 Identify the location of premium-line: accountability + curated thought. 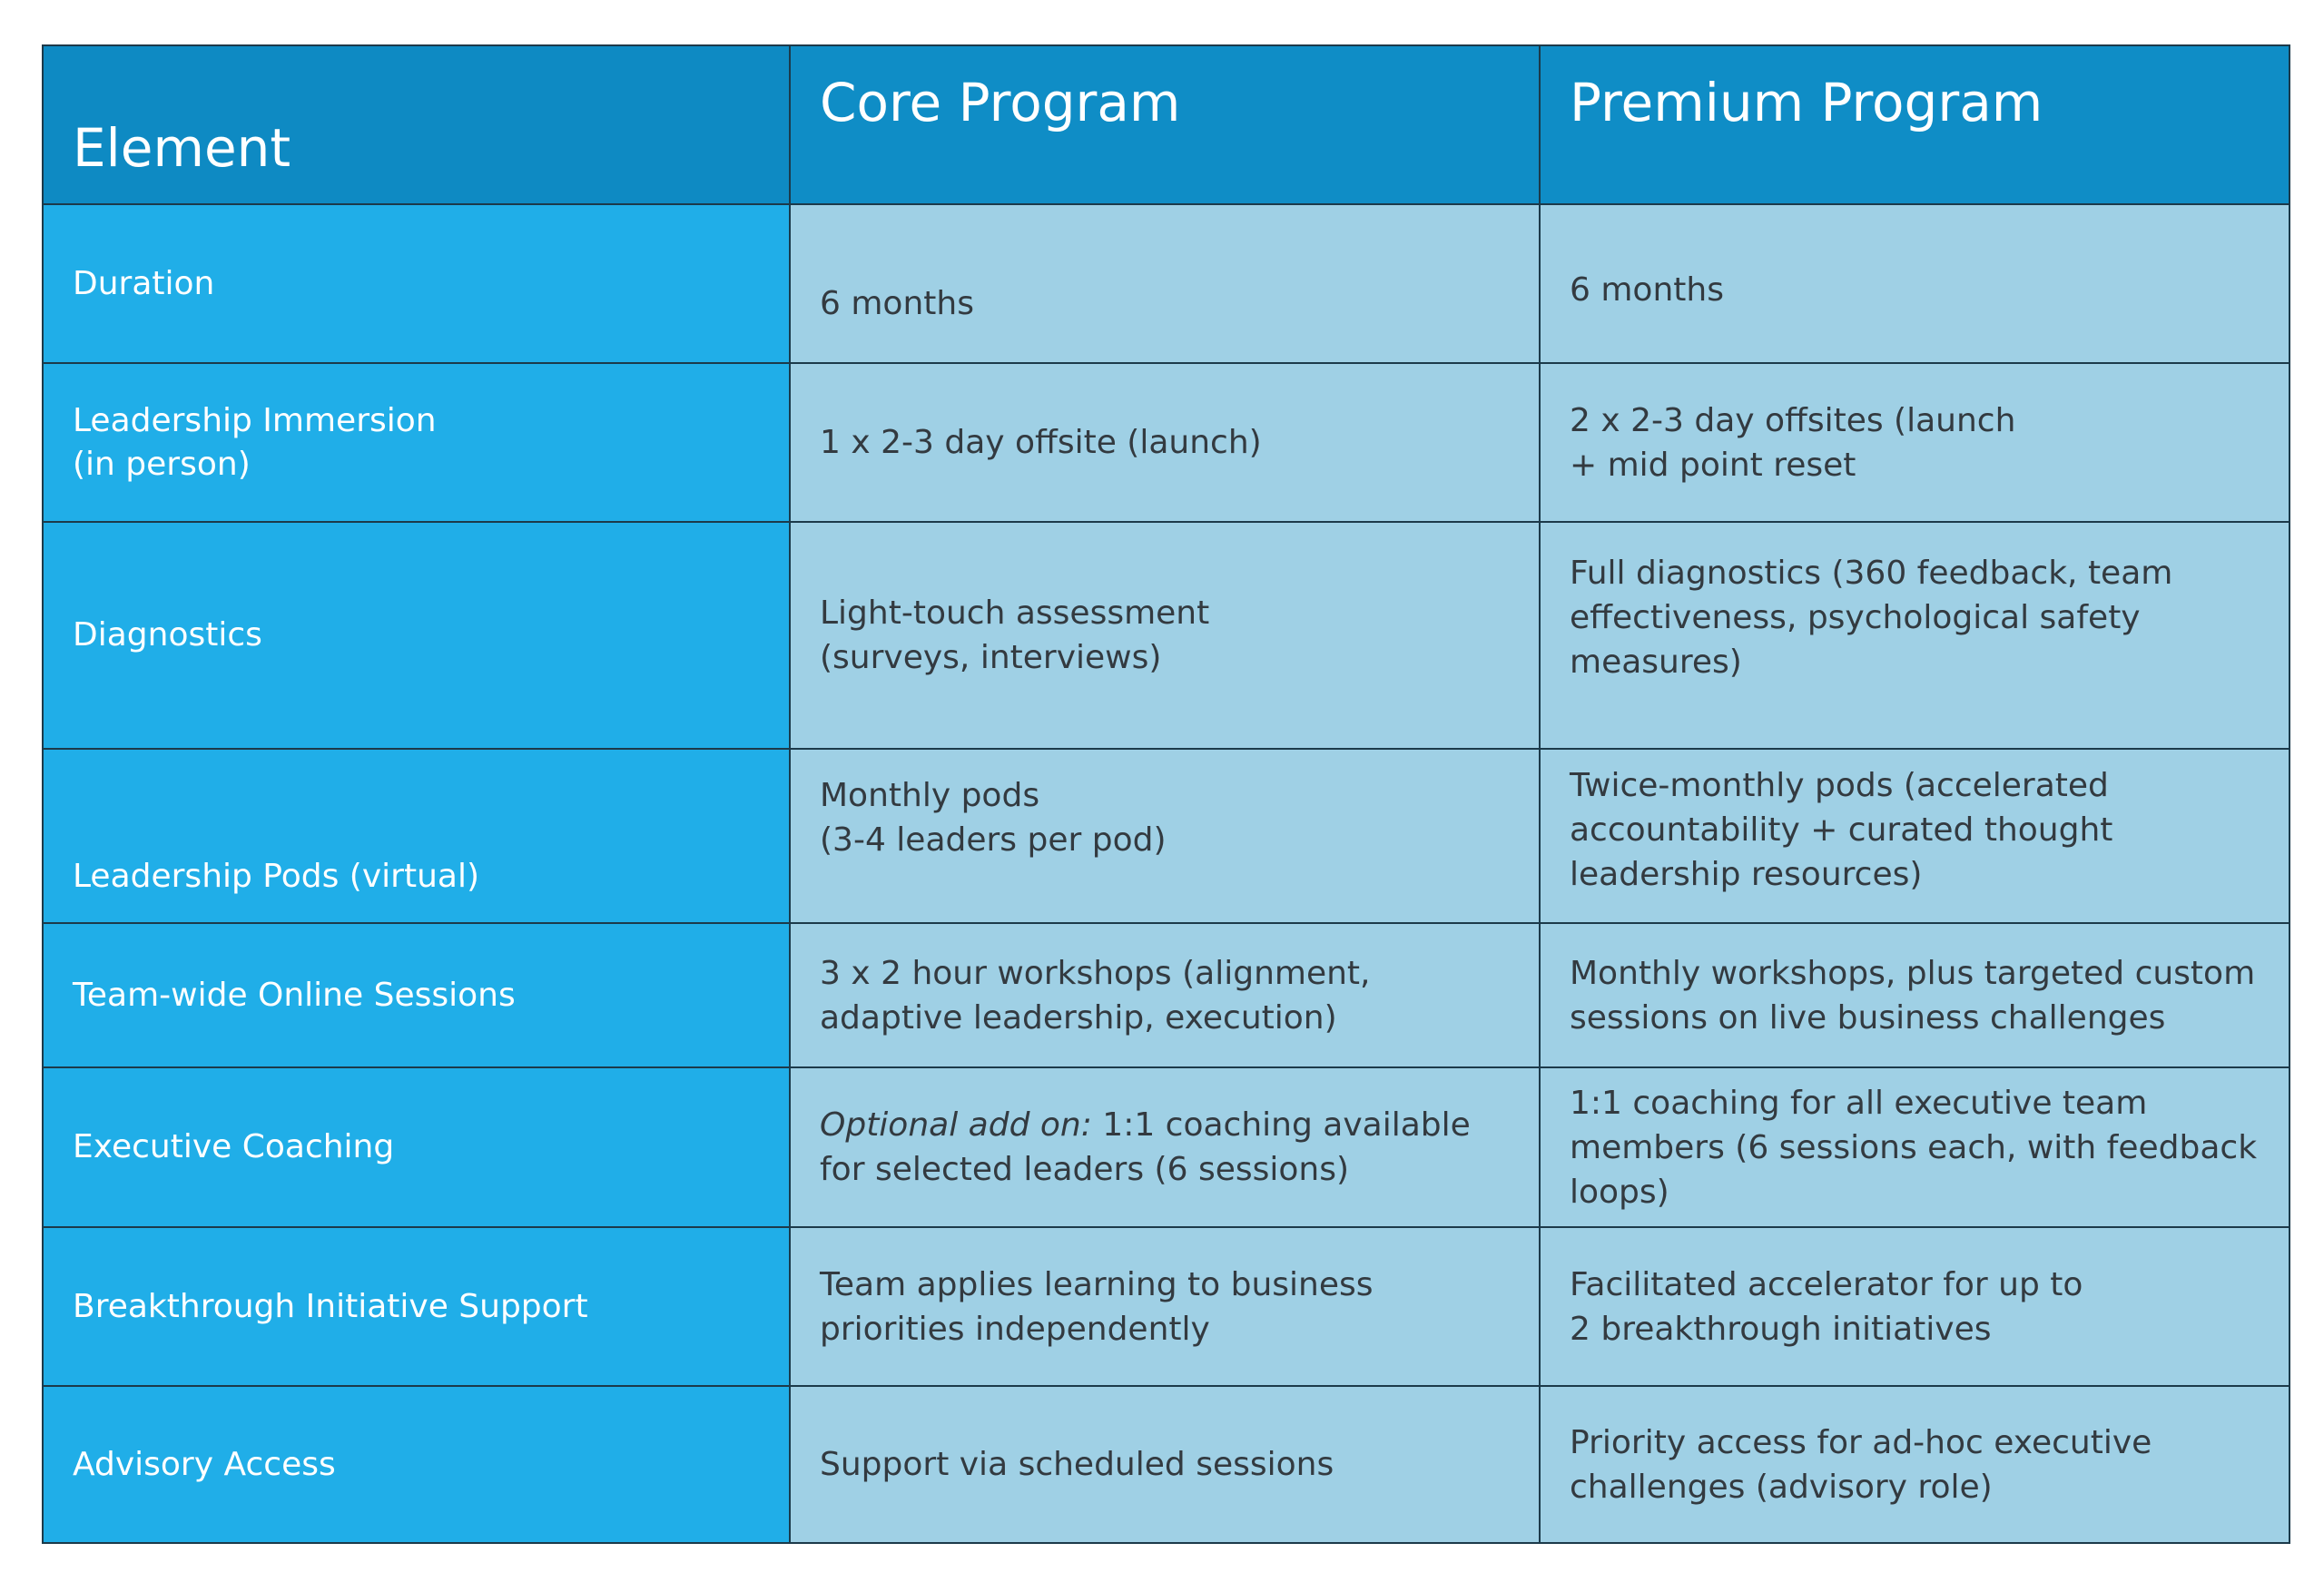
(1841, 830).